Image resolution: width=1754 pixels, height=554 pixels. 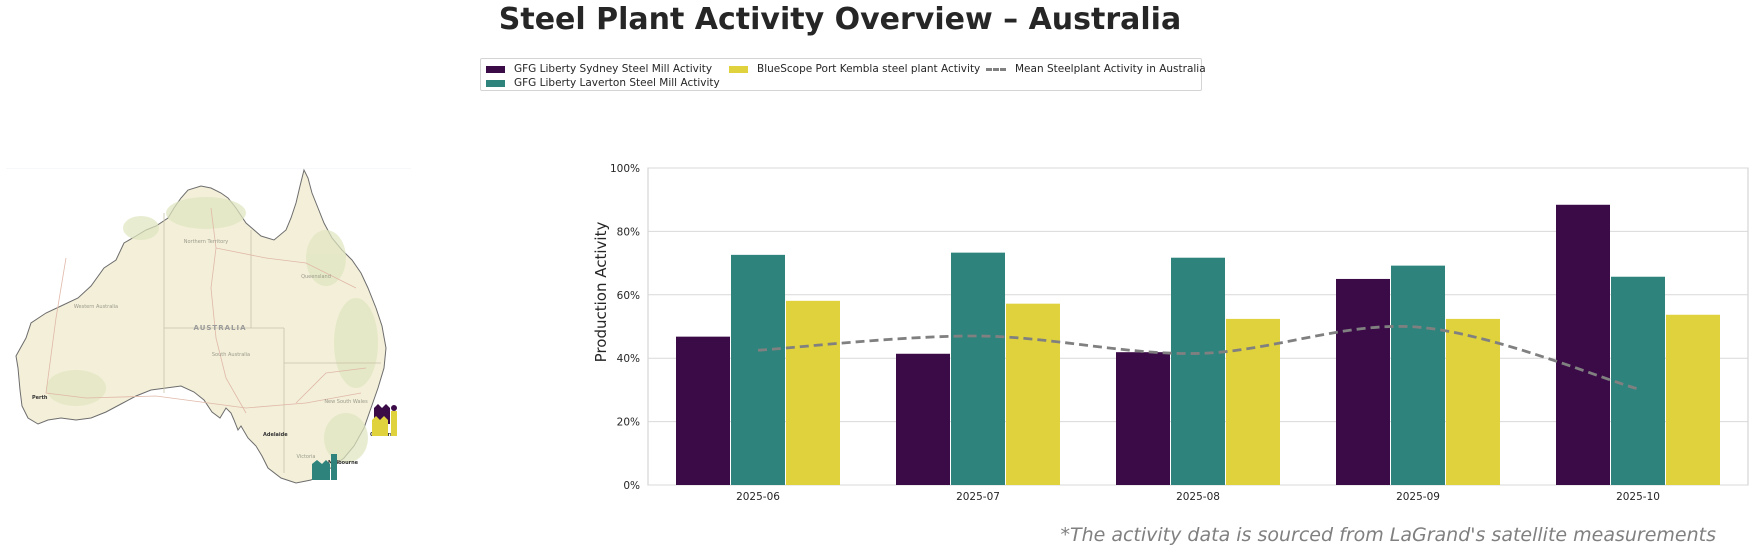 What do you see at coordinates (220, 328) in the screenshot?
I see `map-label-country: AUSTRALIA` at bounding box center [220, 328].